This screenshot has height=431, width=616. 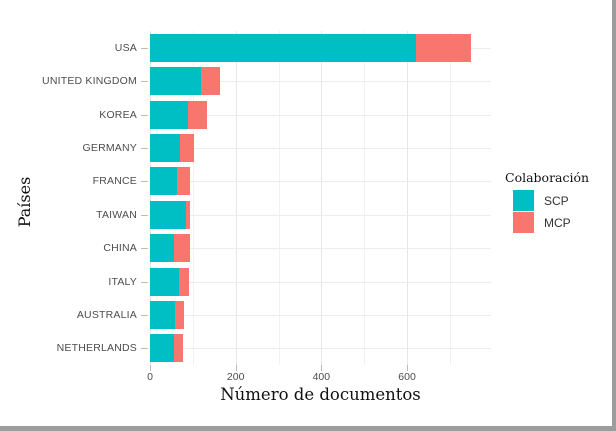 What do you see at coordinates (557, 222) in the screenshot?
I see `legend-item-label: MCP` at bounding box center [557, 222].